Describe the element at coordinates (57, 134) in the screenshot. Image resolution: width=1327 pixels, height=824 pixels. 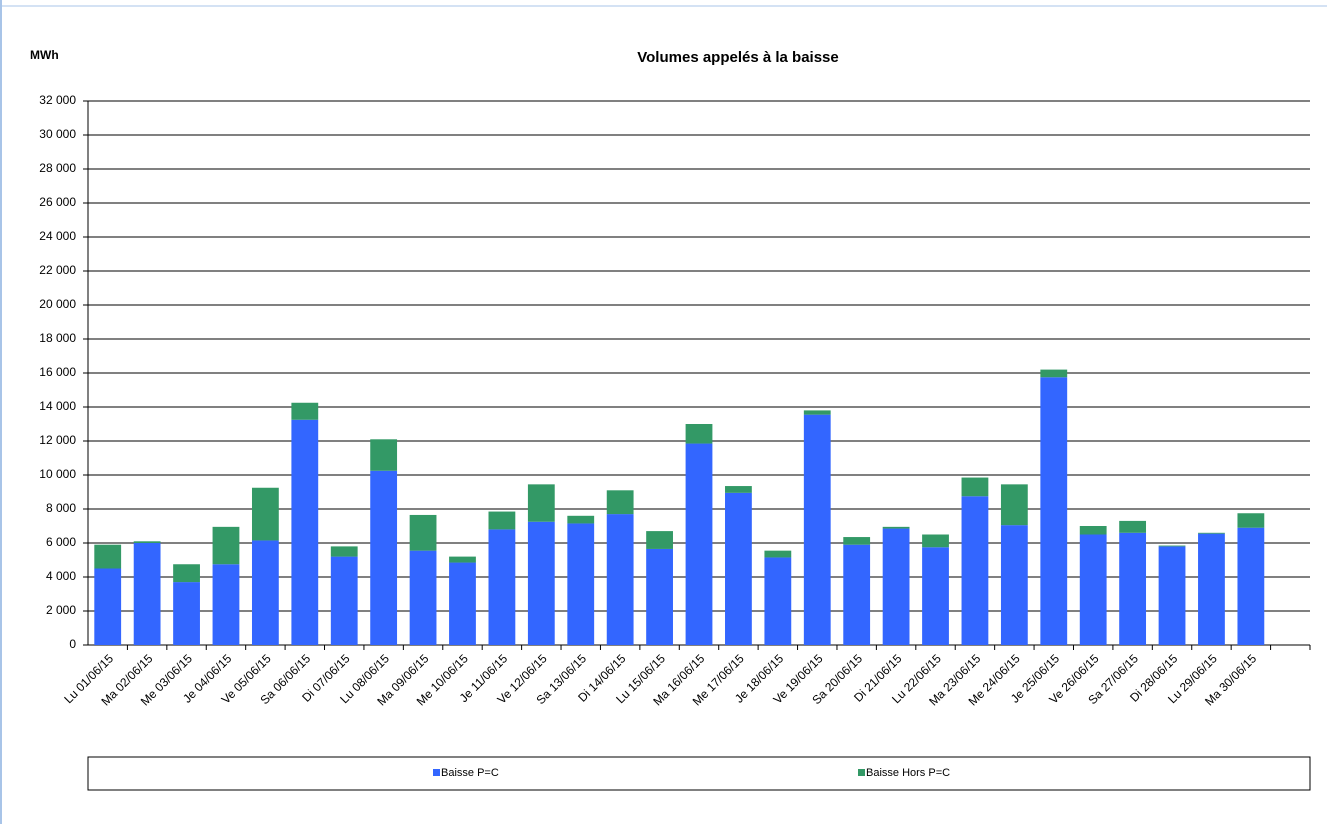
I see `y-tick-label: 30 000` at that location.